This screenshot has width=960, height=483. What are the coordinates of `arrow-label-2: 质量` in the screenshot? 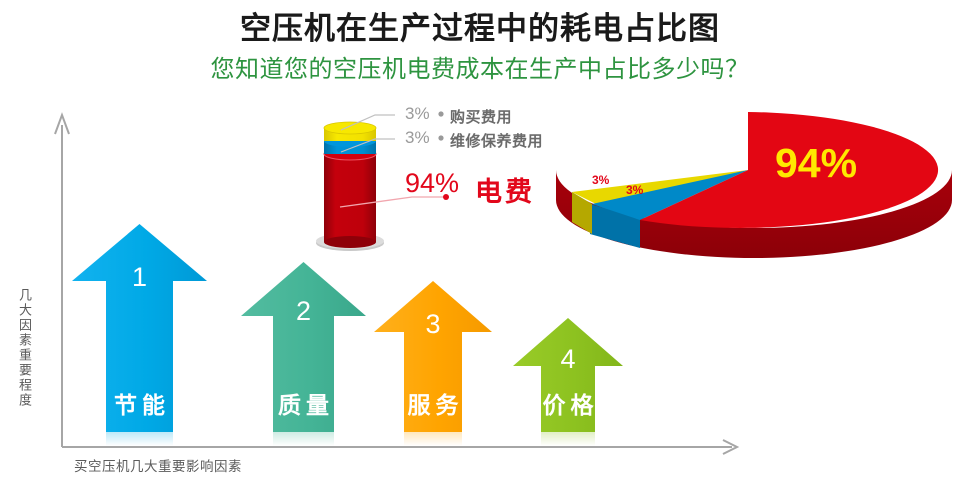 It's located at (306, 405).